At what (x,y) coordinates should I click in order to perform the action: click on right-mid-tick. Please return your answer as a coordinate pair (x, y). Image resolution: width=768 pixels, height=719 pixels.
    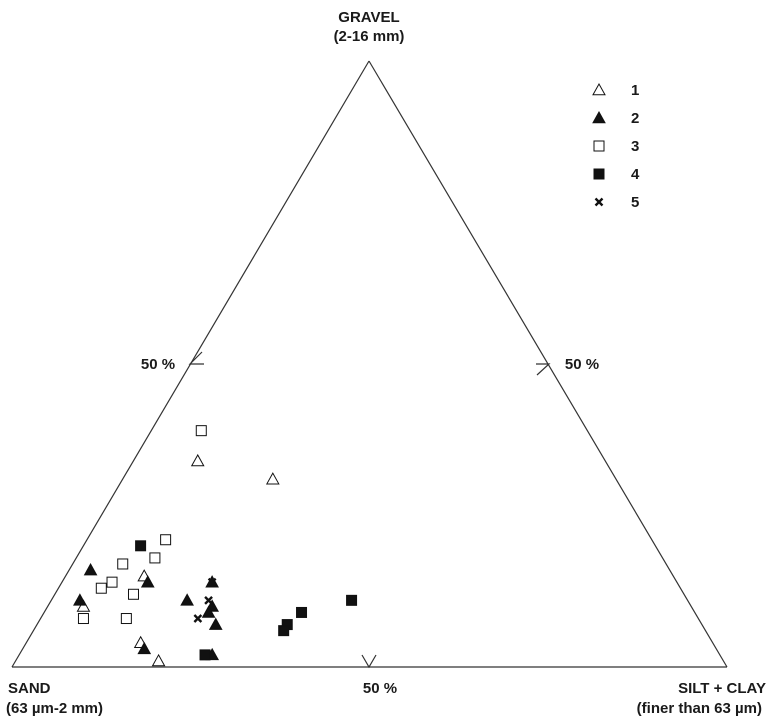
    Looking at the image, I should click on (543, 369).